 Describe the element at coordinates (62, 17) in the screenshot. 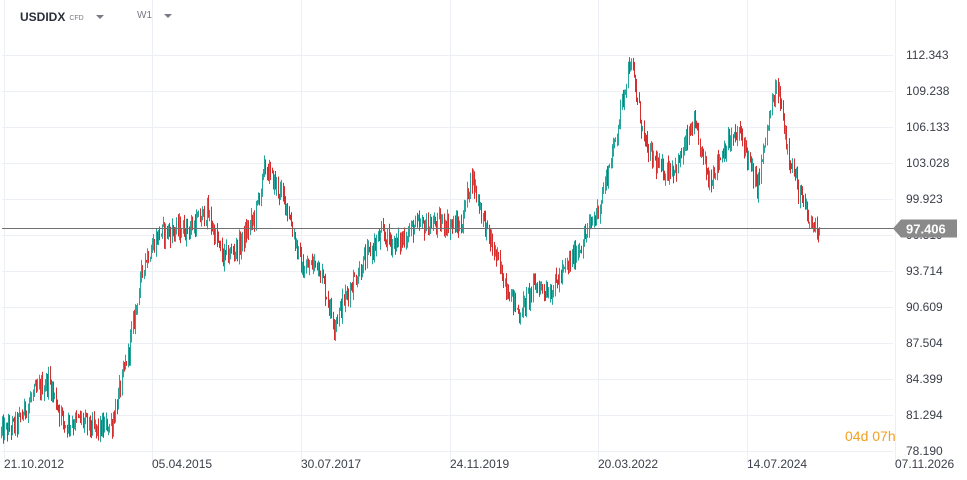

I see `symbol-selector: USDIDX CFD` at that location.